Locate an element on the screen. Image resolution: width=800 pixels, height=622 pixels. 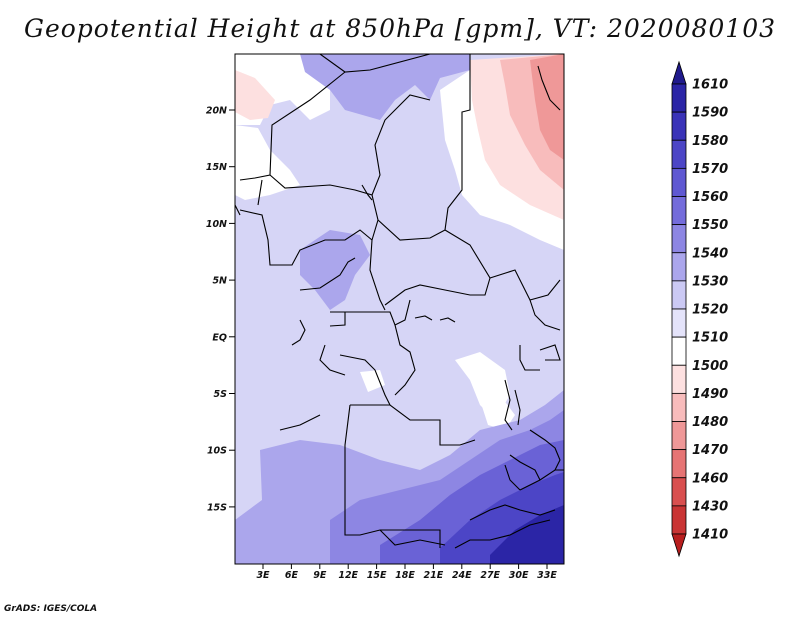
lat-tick-label: 10N is located at coordinates (216, 224).